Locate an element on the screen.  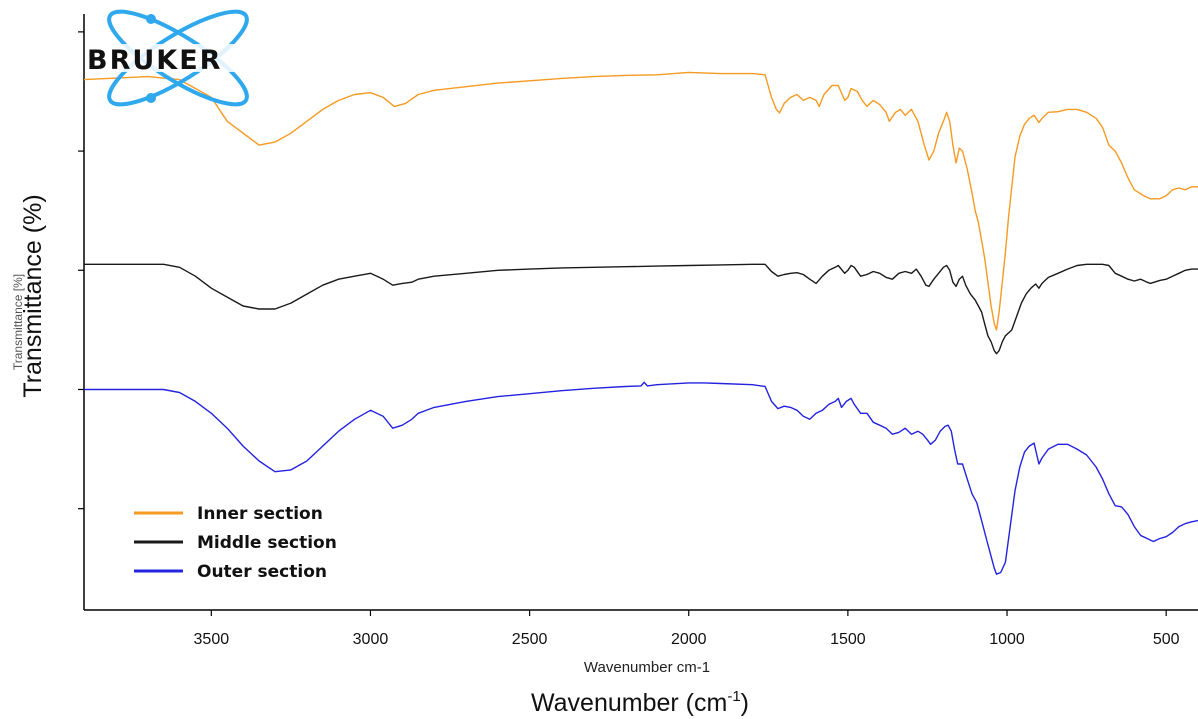
logo-dot-bottom is located at coordinates (151, 98).